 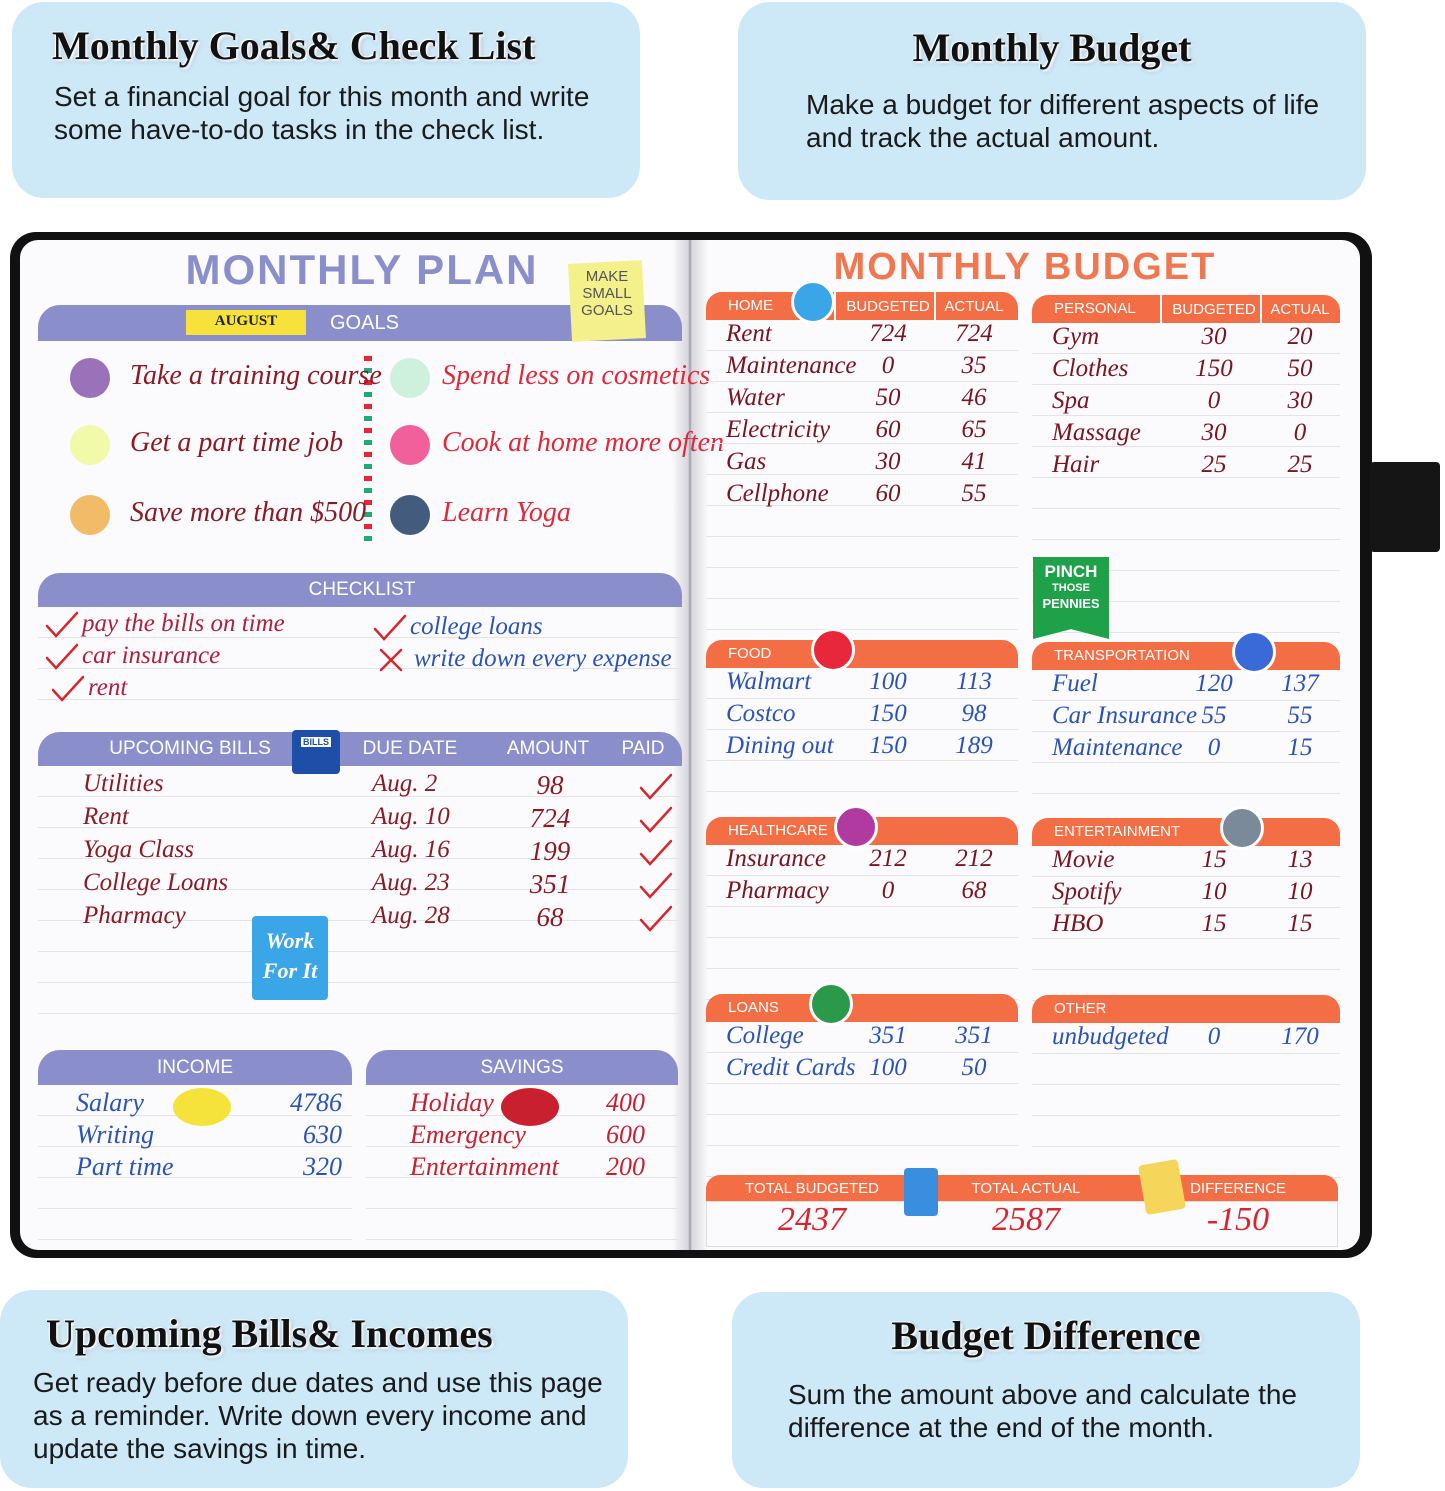 What do you see at coordinates (1080, 1008) in the screenshot?
I see `section-name: OTHER` at bounding box center [1080, 1008].